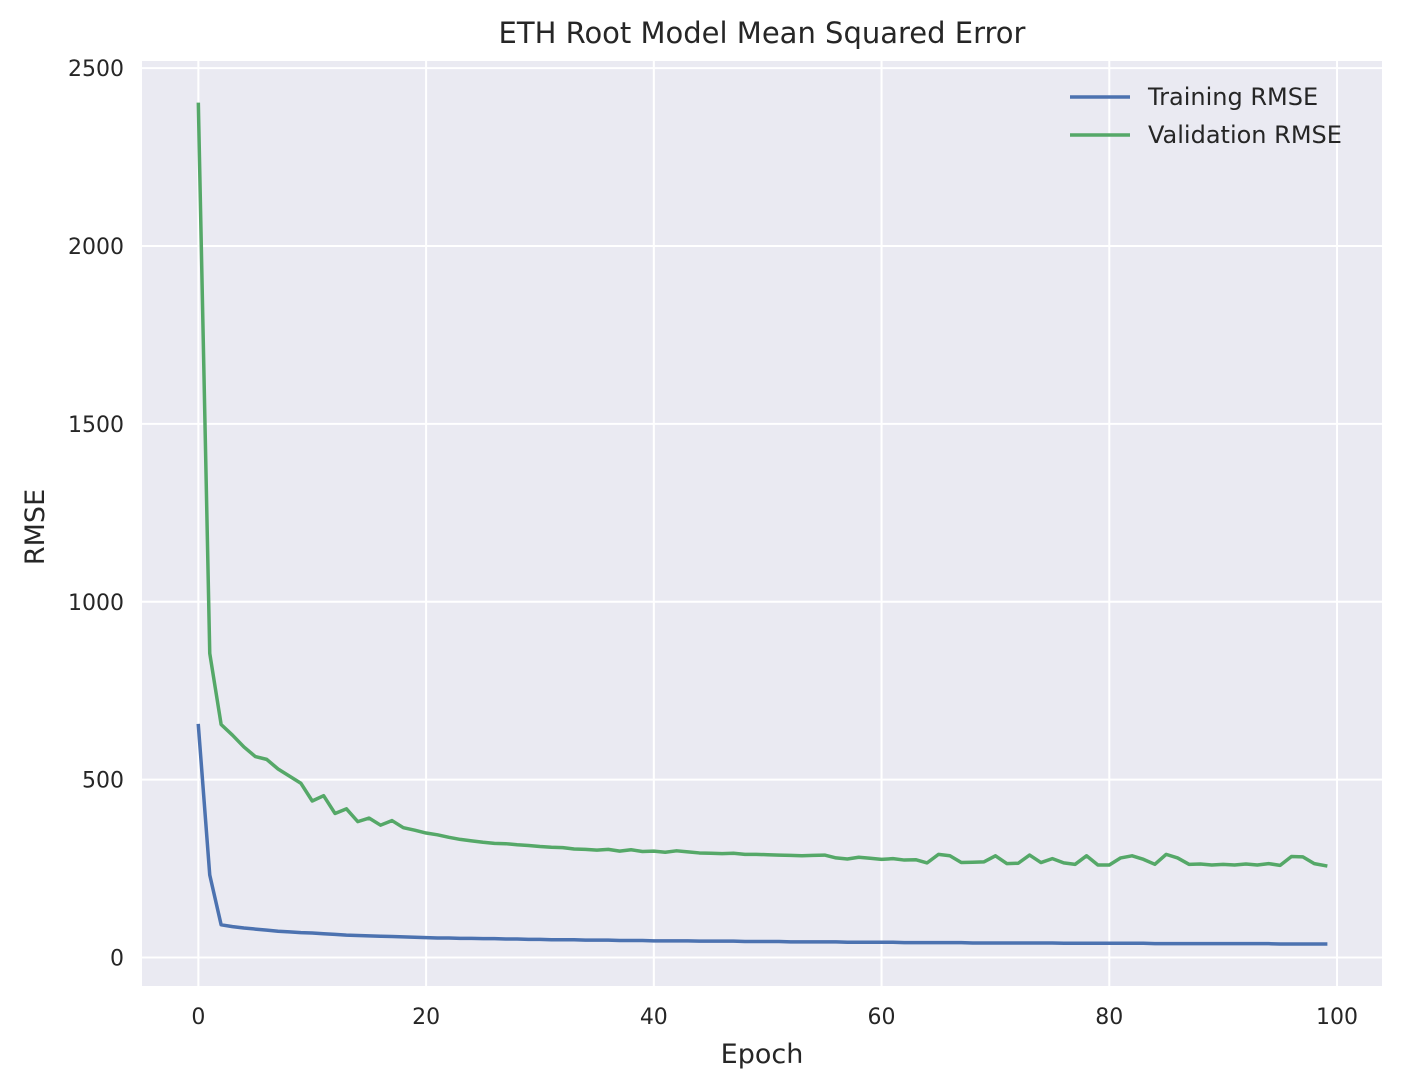  I want to click on x-axis-label: Epoch, so click(762, 1054).